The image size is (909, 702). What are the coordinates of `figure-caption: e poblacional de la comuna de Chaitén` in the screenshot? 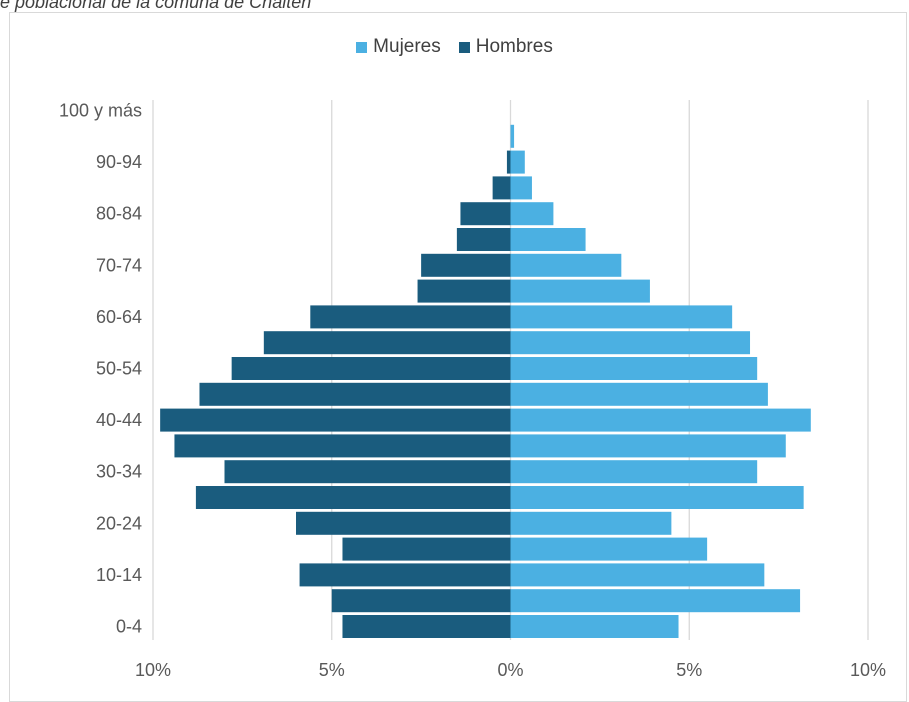 It's located at (156, 6).